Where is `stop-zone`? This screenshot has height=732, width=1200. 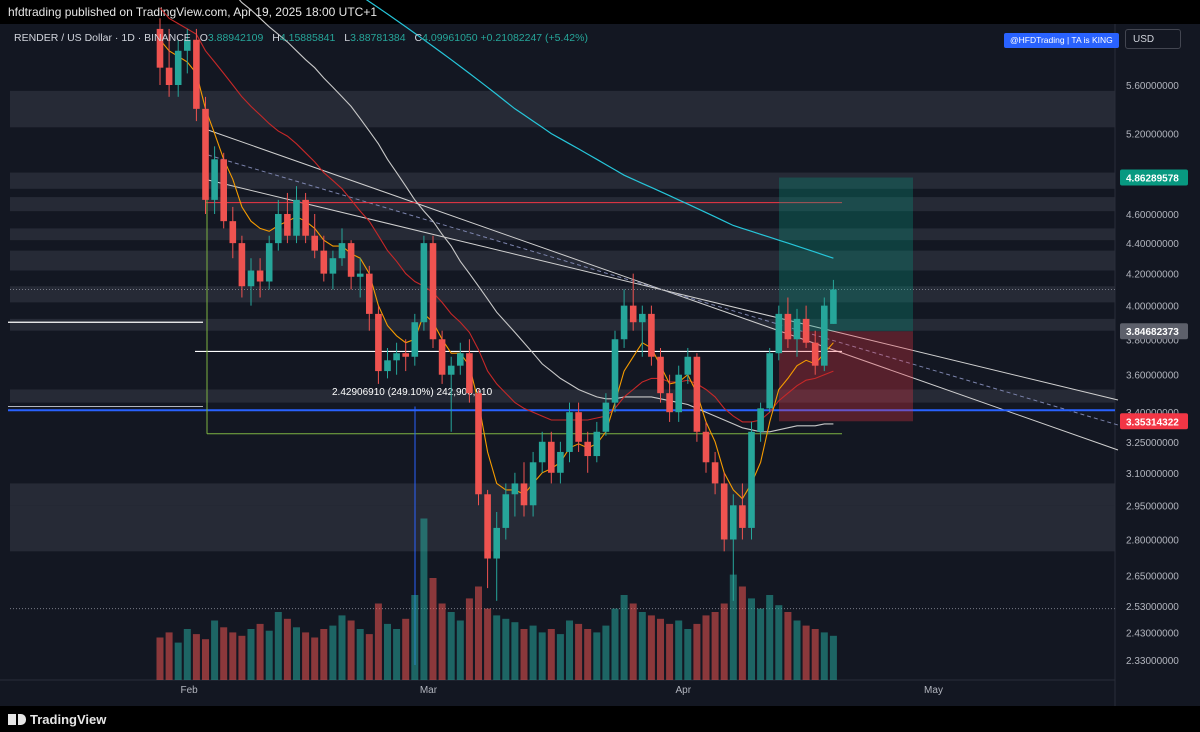 stop-zone is located at coordinates (846, 376).